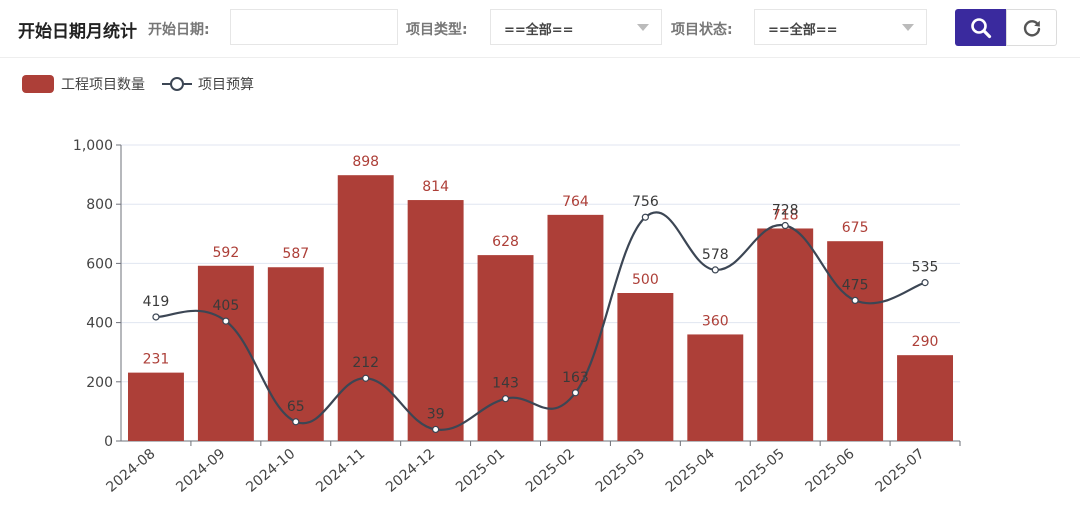 Image resolution: width=1080 pixels, height=526 pixels. Describe the element at coordinates (340, 471) in the screenshot. I see `x-tick-label: 2024-11` at that location.